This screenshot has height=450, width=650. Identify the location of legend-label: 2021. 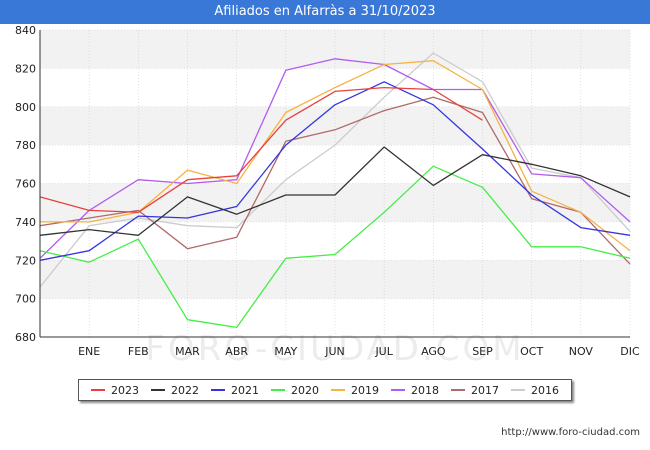
(245, 390).